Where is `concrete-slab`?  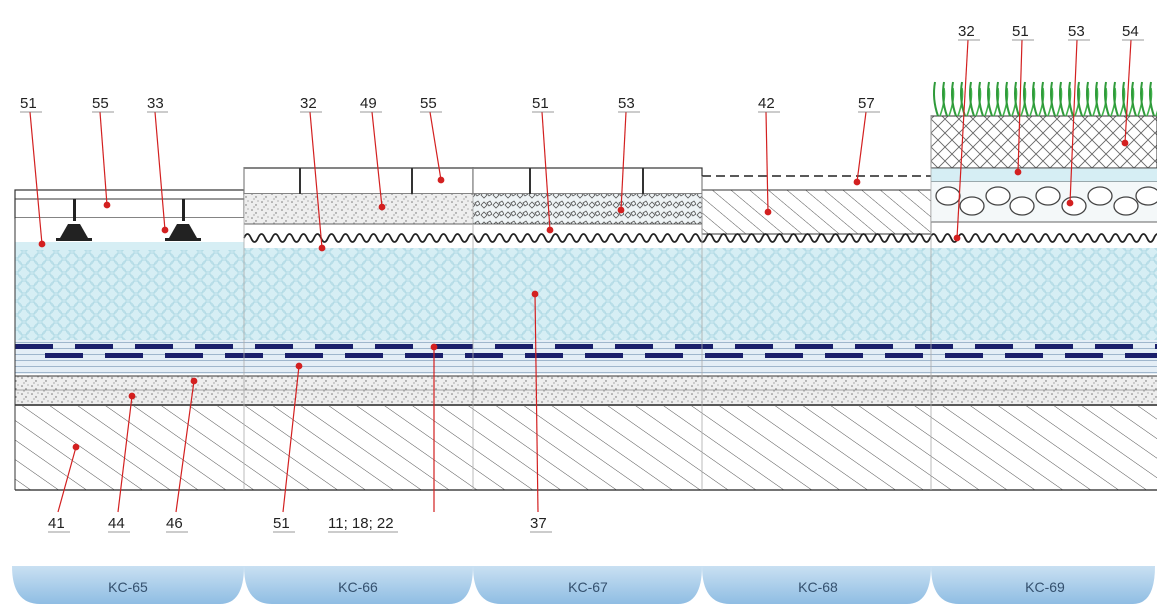 concrete-slab is located at coordinates (586, 448).